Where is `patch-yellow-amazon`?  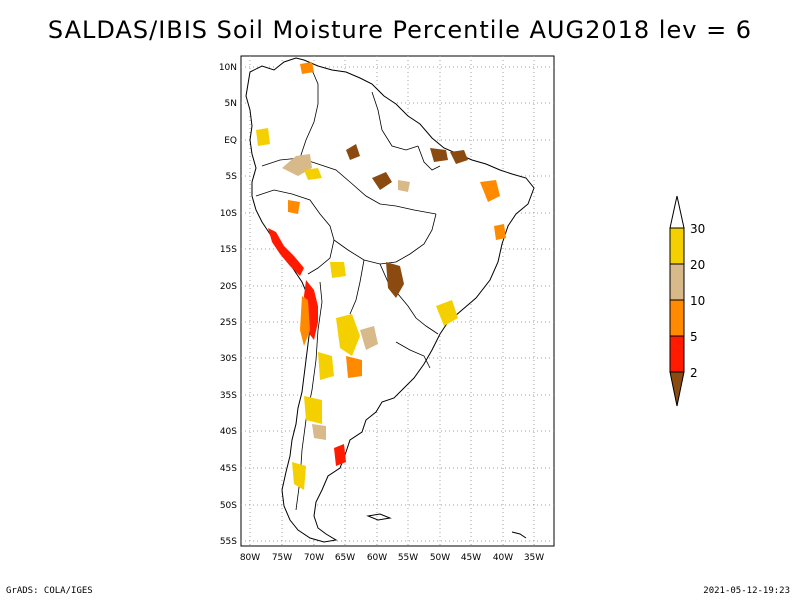
patch-yellow-amazon is located at coordinates (313, 174).